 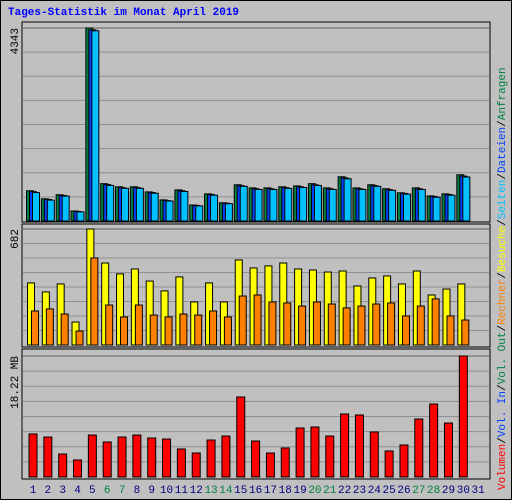 I want to click on x-tick-label: 22, so click(x=344, y=491).